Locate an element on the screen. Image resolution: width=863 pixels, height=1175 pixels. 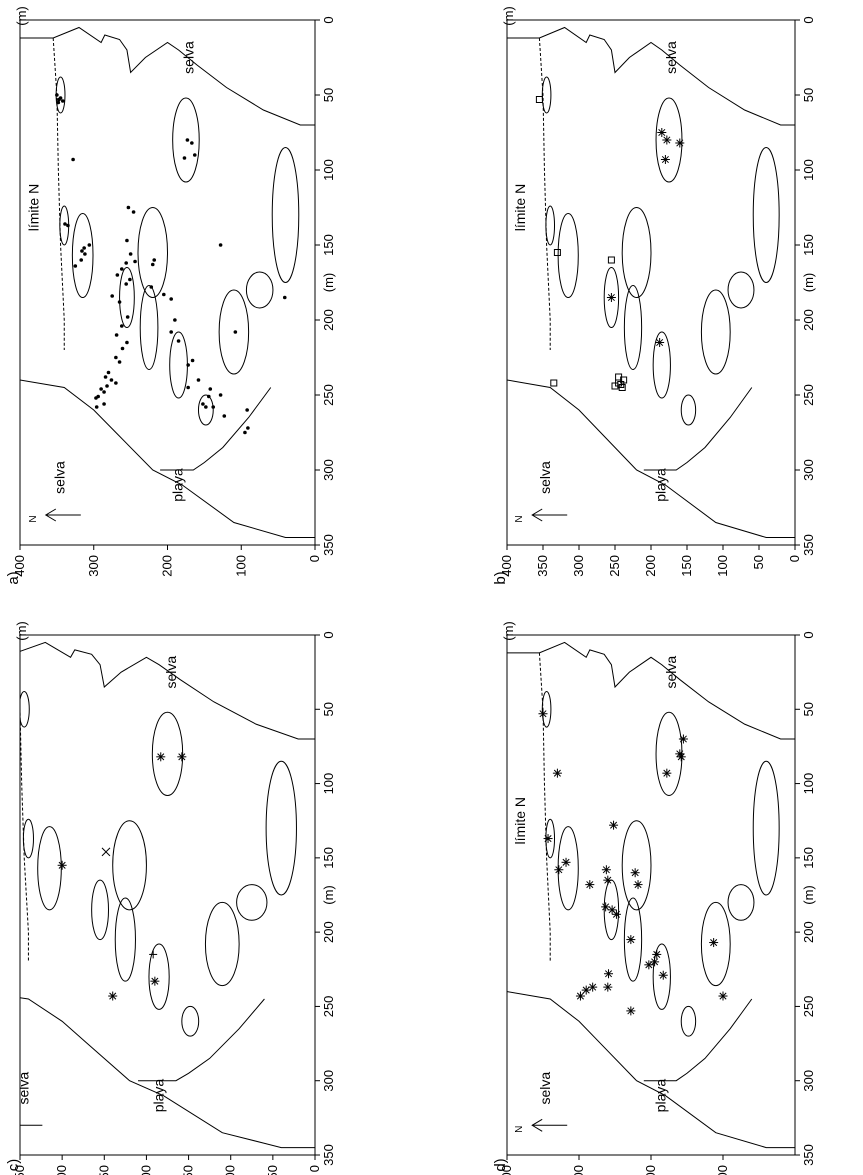
y-tick-label: 200 is located at coordinates (145, 1170).